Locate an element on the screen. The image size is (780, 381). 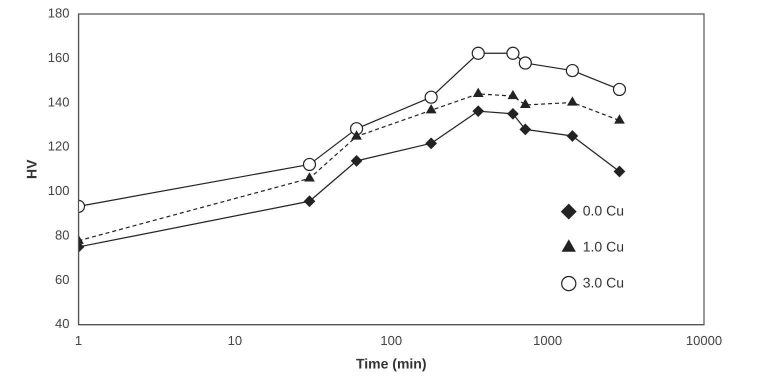
legend-label: 0.0 Cu is located at coordinates (603, 210).